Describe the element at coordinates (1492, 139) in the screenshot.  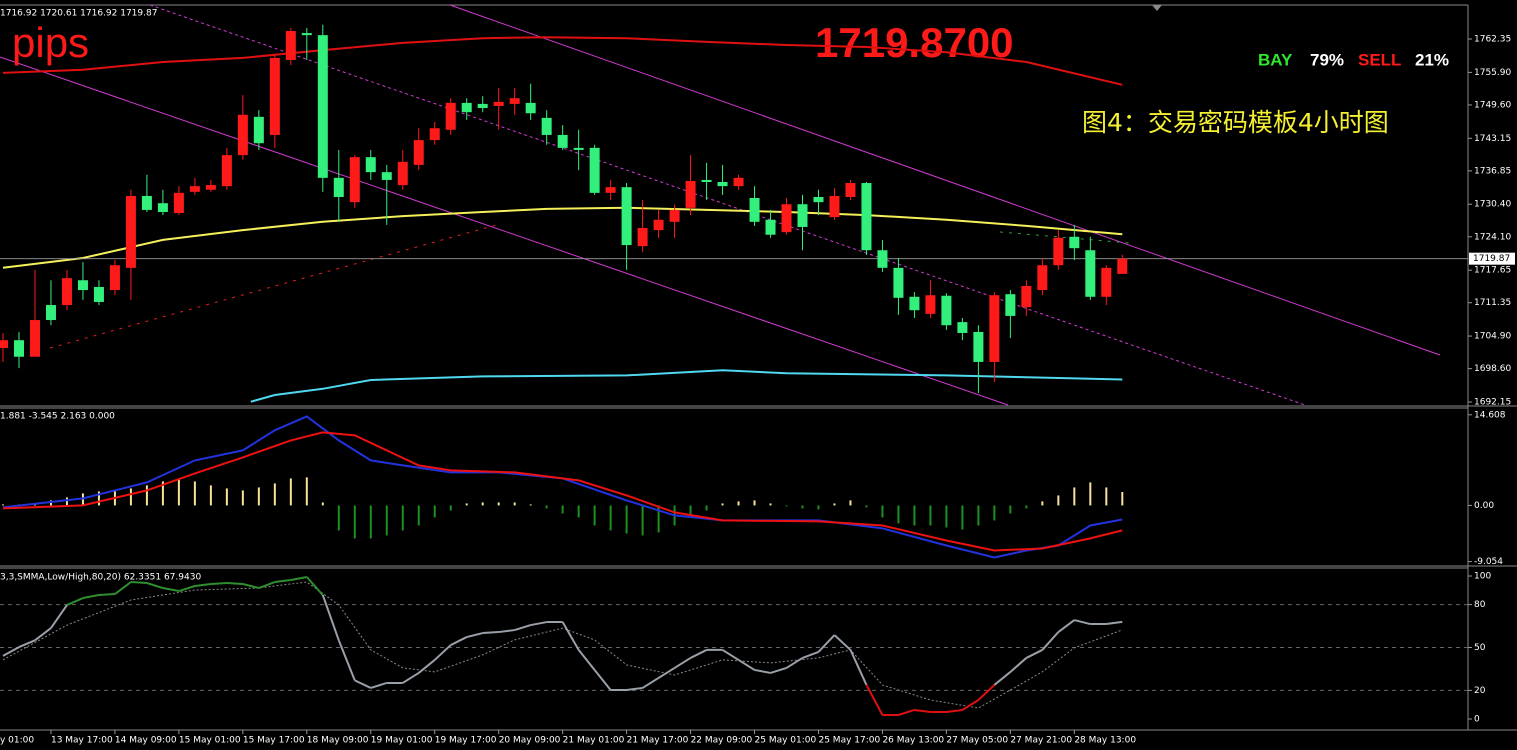
I see `y-tick-label: 1743.15` at that location.